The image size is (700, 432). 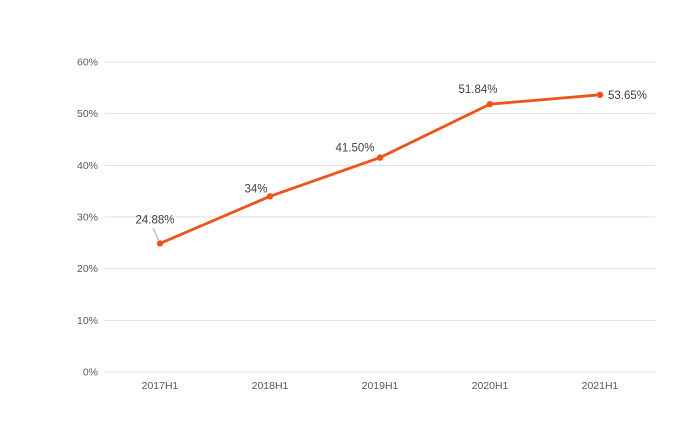 What do you see at coordinates (87, 63) in the screenshot?
I see `y-axis-tick-label: 60%` at bounding box center [87, 63].